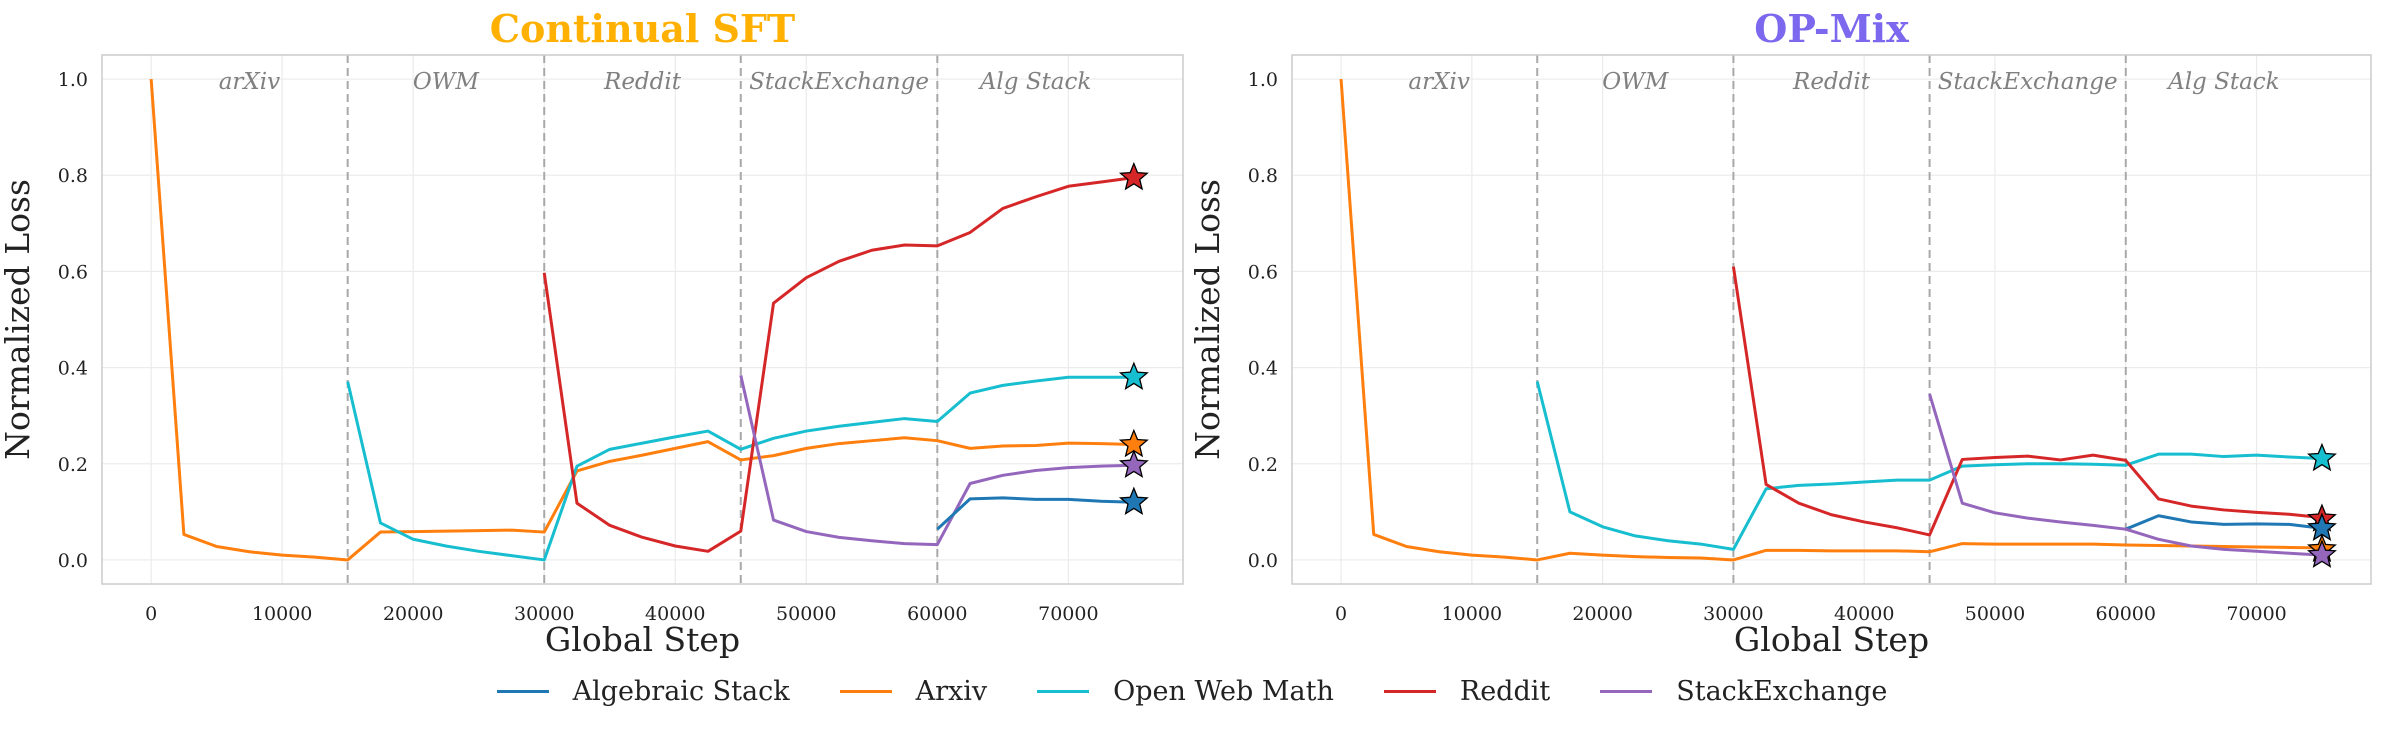 The height and width of the screenshot is (744, 2384). Describe the element at coordinates (1505, 691) in the screenshot. I see `legend-label: Reddit` at that location.